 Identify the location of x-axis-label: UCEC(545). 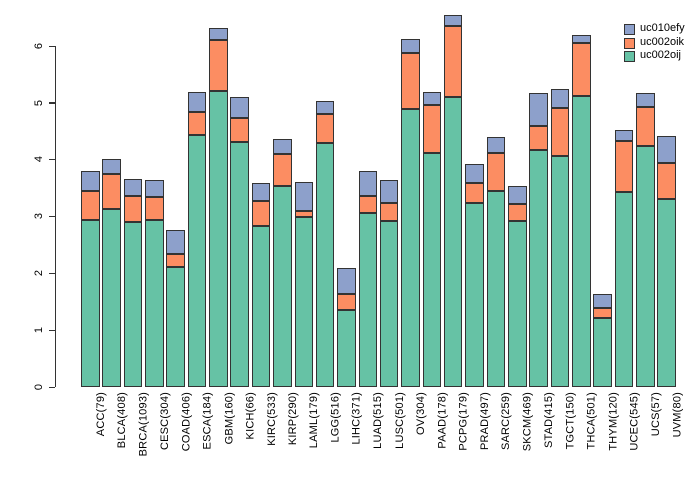
(634, 421).